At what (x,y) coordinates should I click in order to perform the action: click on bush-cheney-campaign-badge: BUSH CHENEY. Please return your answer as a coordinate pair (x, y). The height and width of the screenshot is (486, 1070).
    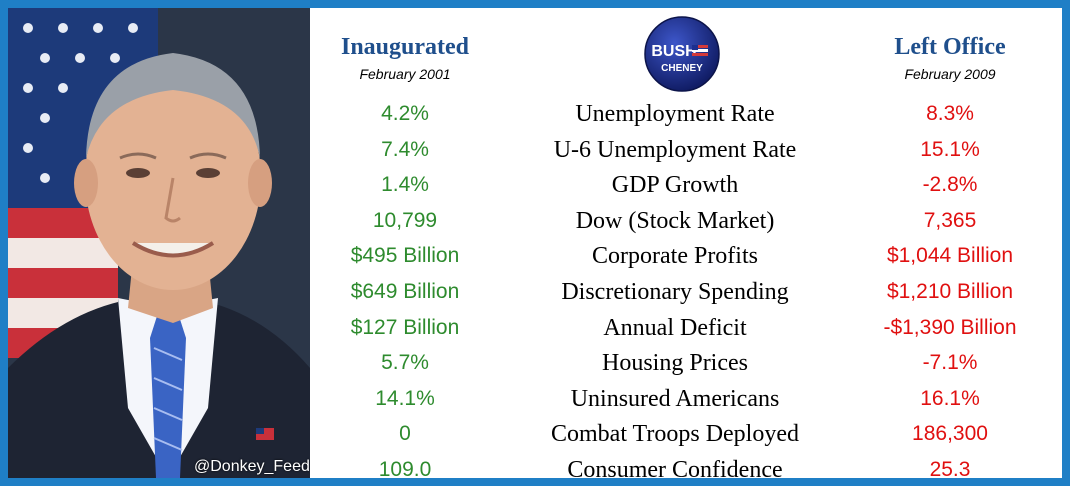
    Looking at the image, I should click on (682, 54).